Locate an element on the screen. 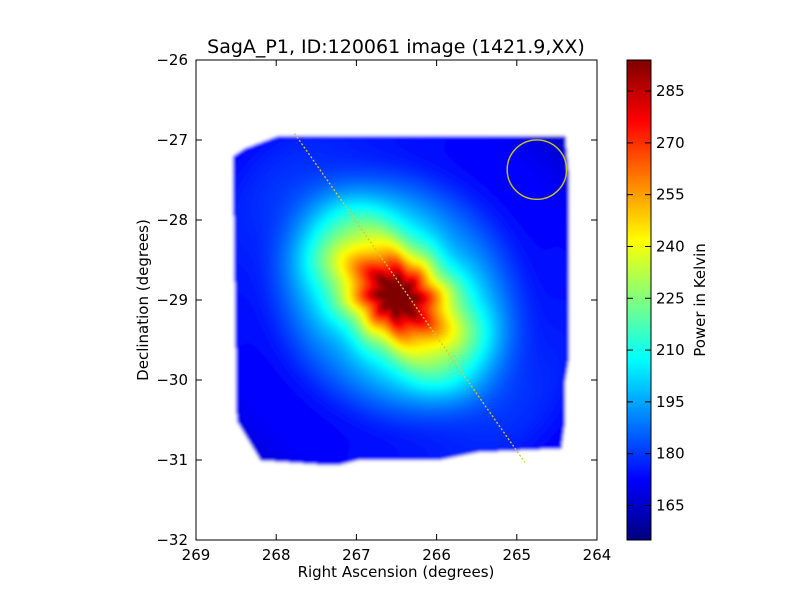 The image size is (800, 600). y-tick-label: −26 is located at coordinates (172, 60).